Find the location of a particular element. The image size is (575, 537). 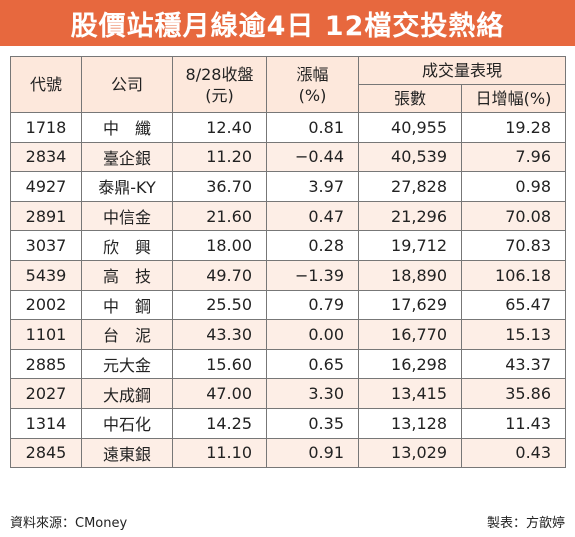

cell-company: 中石化 is located at coordinates (127, 423).